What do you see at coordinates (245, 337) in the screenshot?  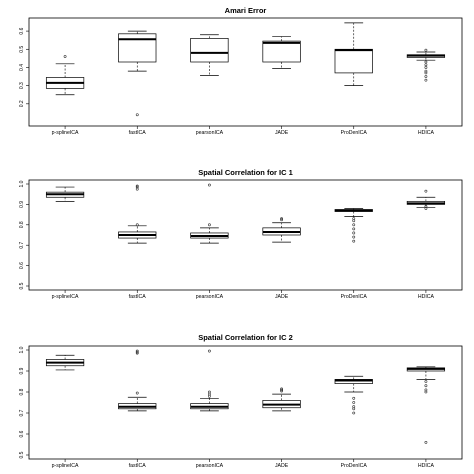 I see `chart-title: Spatial Correlation for IC 2` at bounding box center [245, 337].